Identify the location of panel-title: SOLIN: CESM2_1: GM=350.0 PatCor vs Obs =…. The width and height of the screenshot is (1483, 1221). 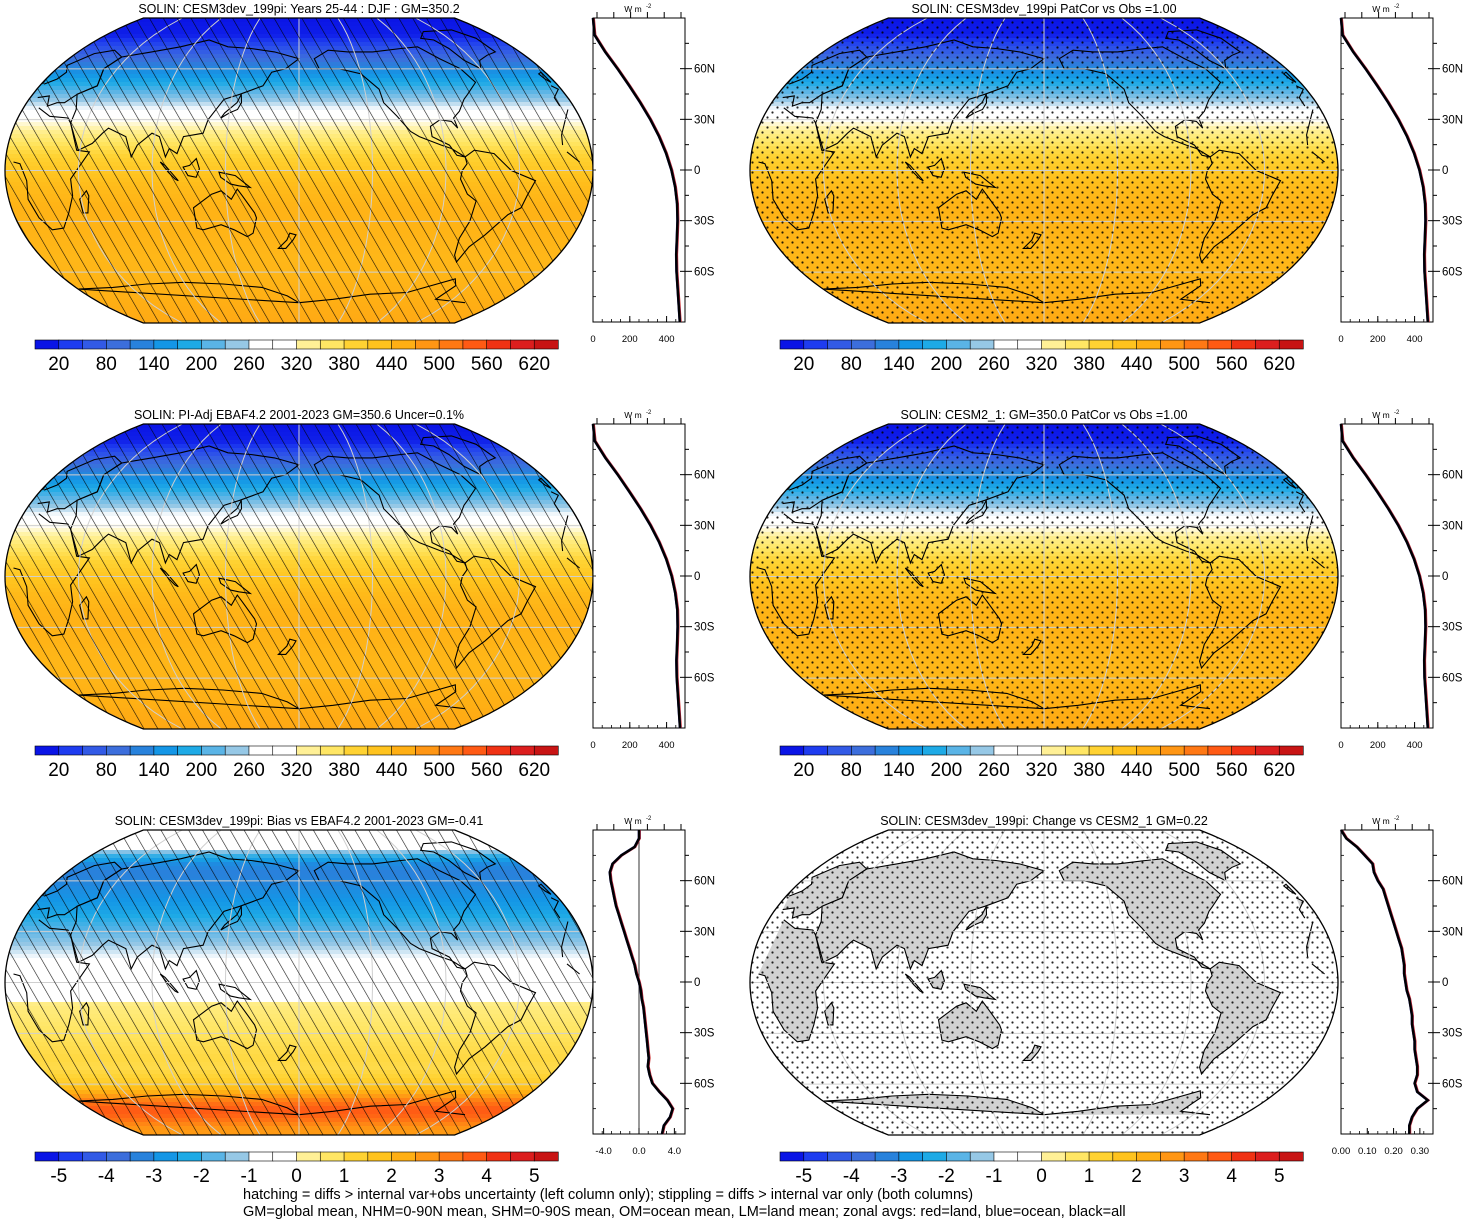
(1044, 415).